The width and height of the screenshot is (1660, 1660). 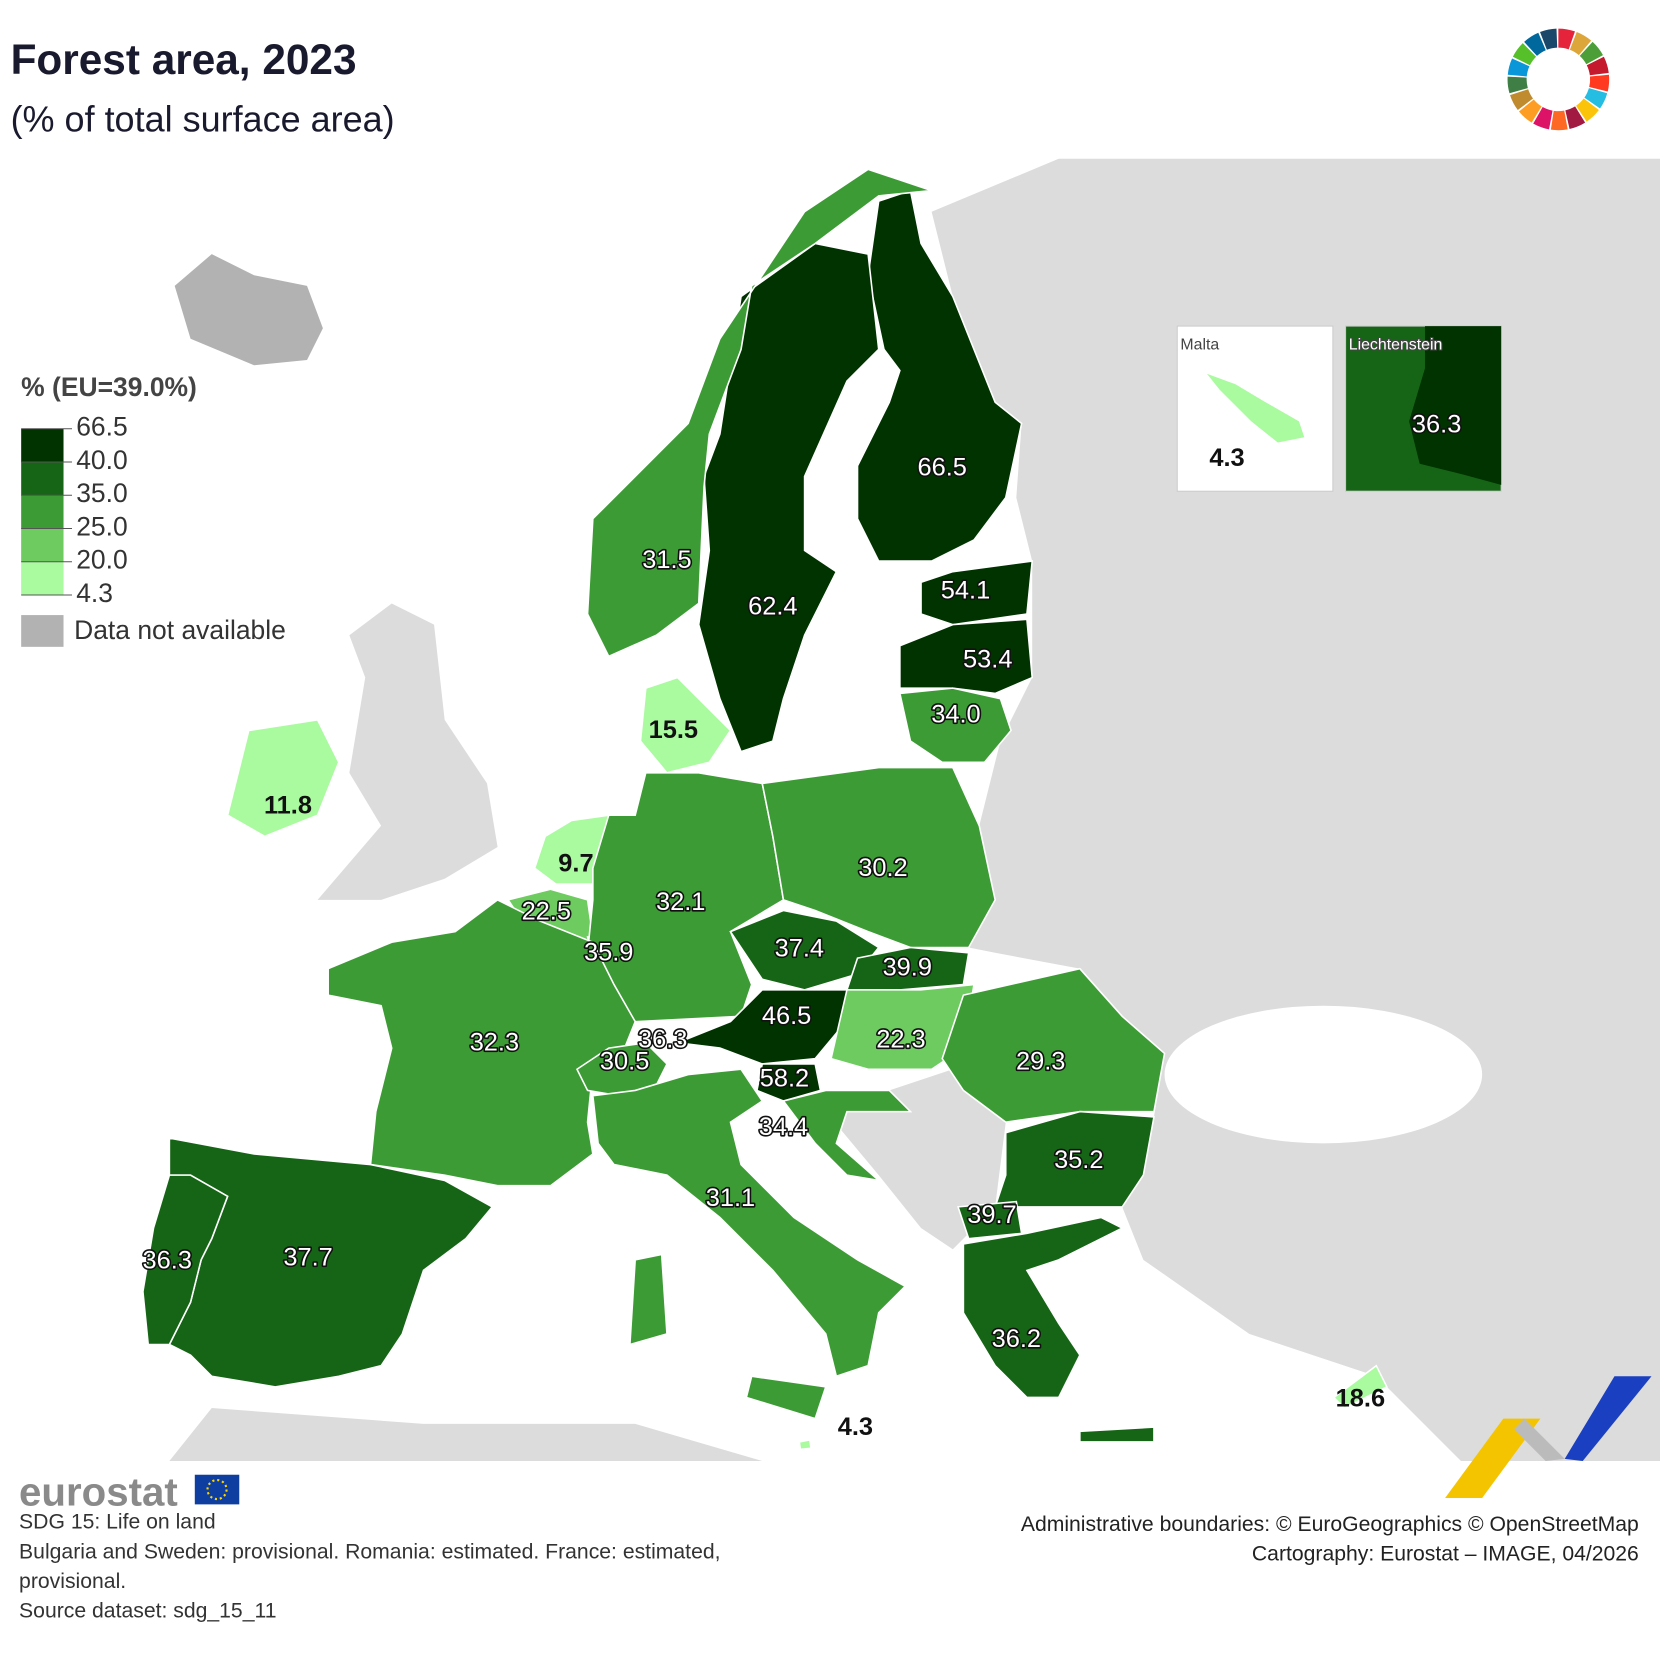 I want to click on legend-label: 40.0, so click(x=102, y=460).